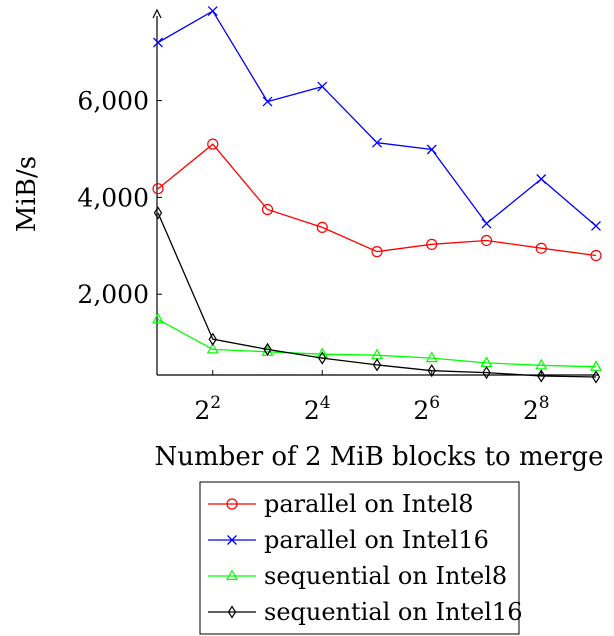 This screenshot has width=614, height=636. I want to click on x-tick-label: 28, so click(536, 409).